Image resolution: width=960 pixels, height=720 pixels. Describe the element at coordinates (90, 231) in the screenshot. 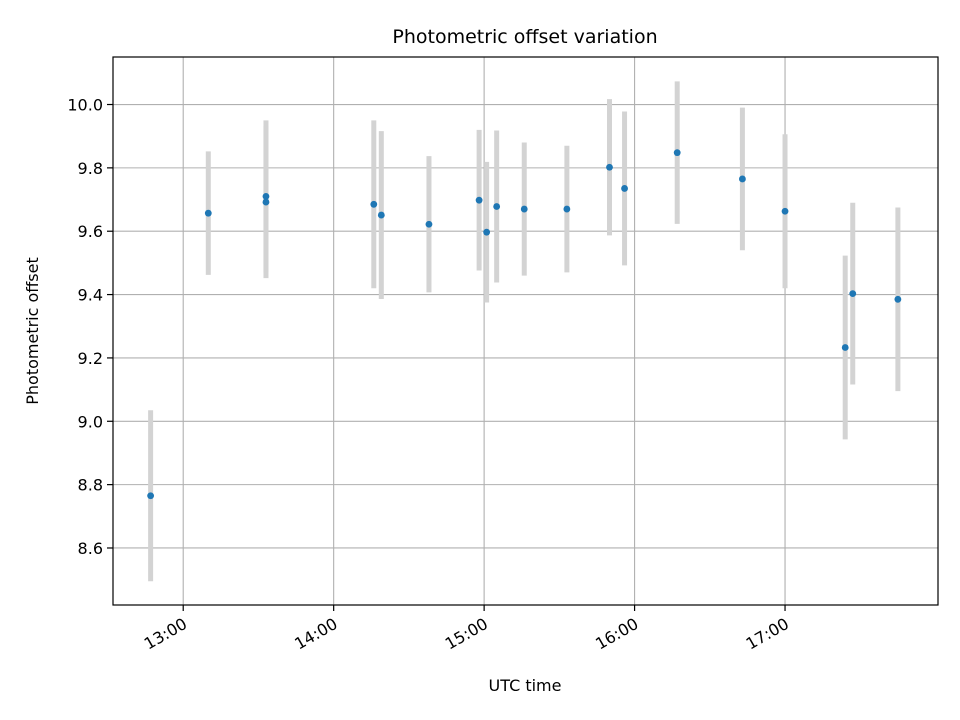

I see `y-tick-label: 9.6` at that location.